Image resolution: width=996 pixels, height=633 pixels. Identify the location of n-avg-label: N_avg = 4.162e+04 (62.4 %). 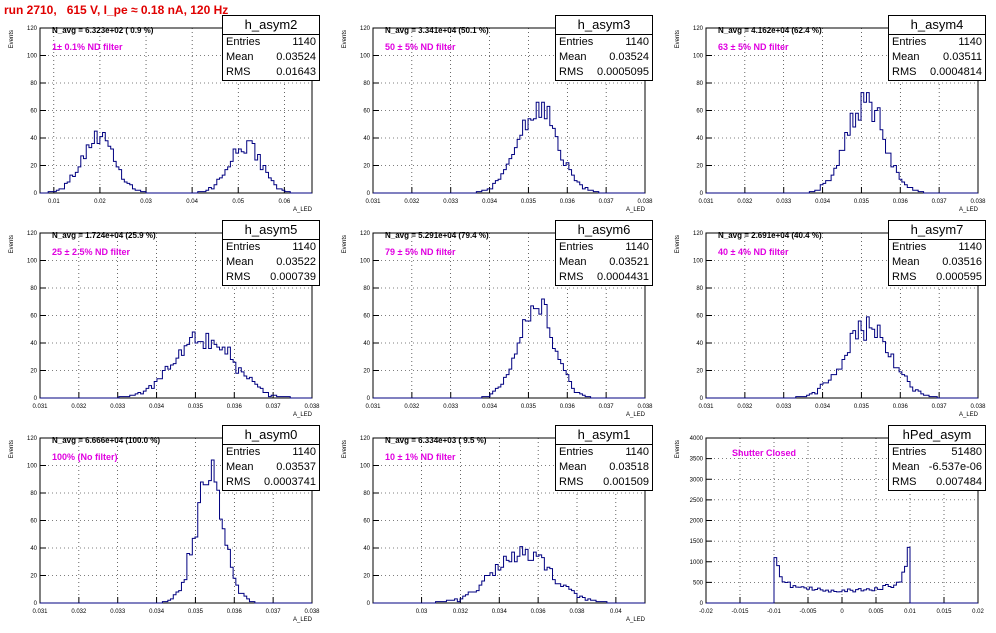
(770, 30).